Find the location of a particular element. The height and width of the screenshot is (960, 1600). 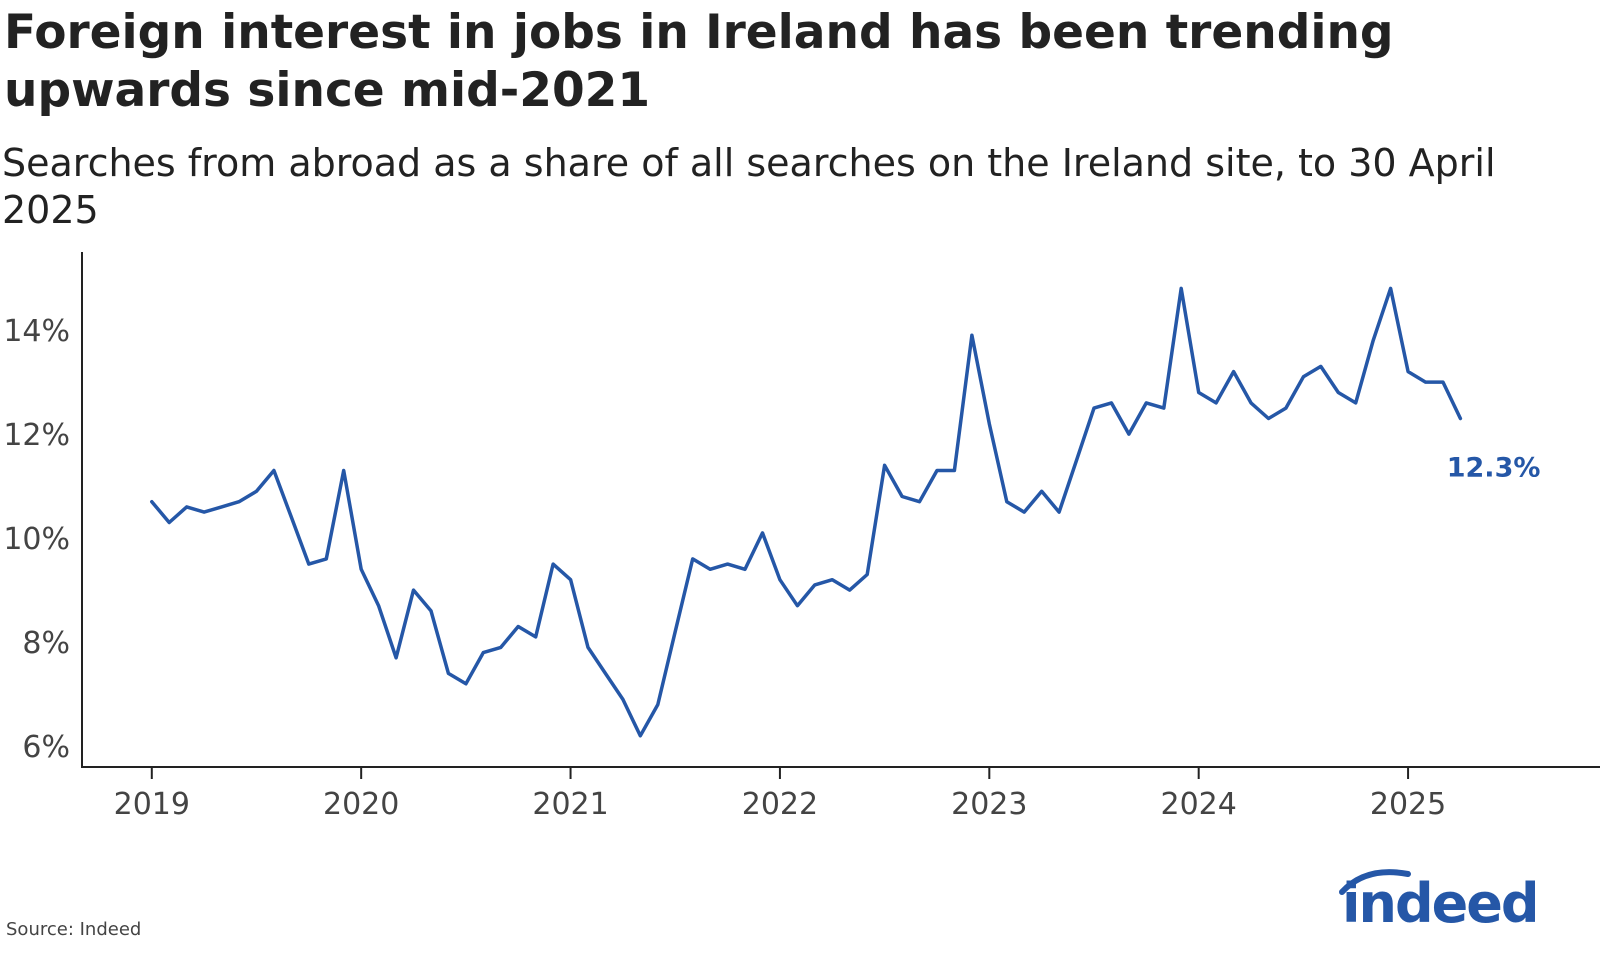

indeed-logo: indeed is located at coordinates (1448, 902).